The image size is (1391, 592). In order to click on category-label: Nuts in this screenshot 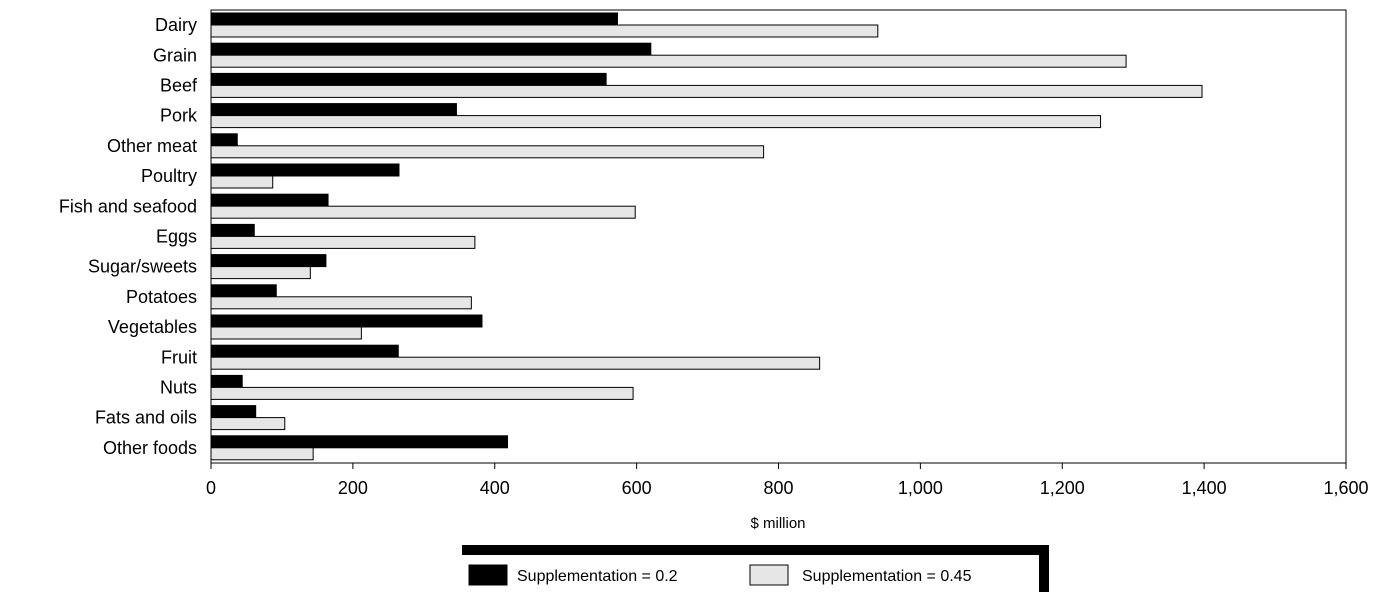, I will do `click(178, 388)`.